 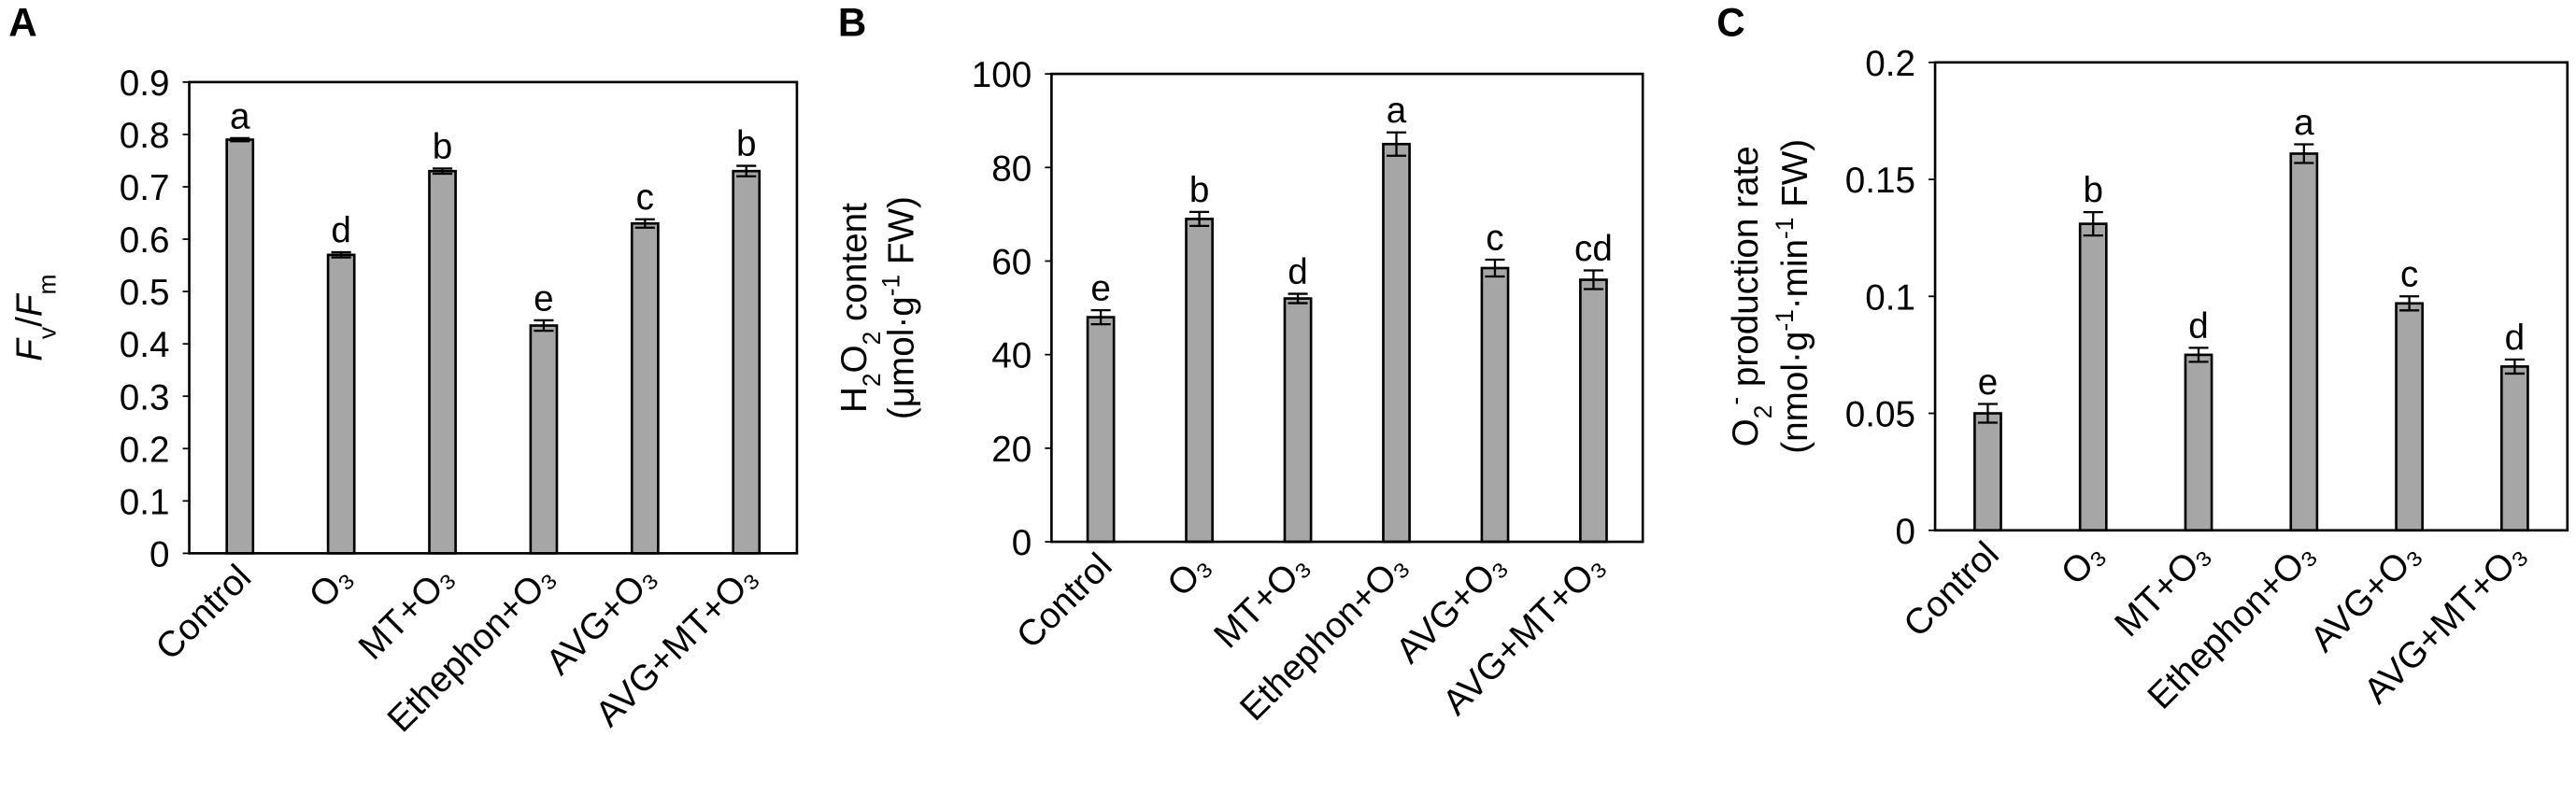 What do you see at coordinates (1890, 64) in the screenshot?
I see `y-tick-label: 0.2` at bounding box center [1890, 64].